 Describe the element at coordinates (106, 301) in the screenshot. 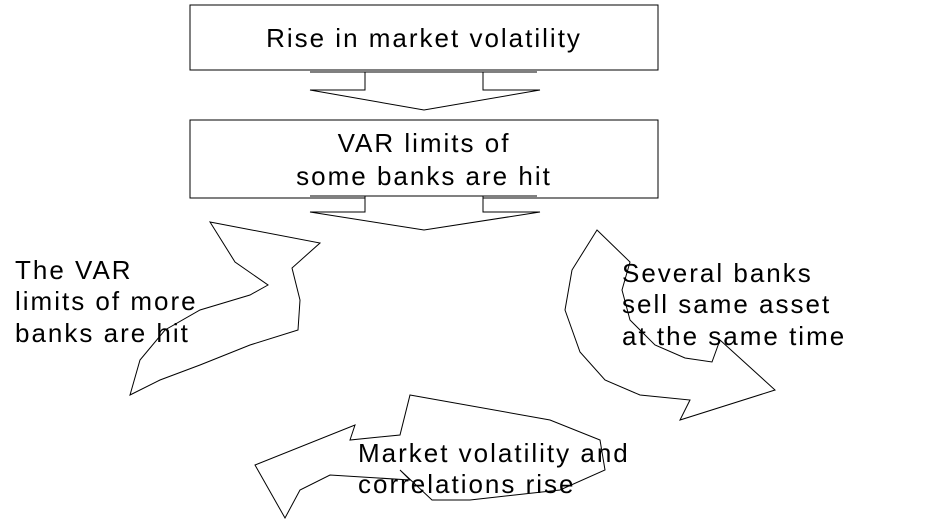

I see `node-text: limits of more` at that location.